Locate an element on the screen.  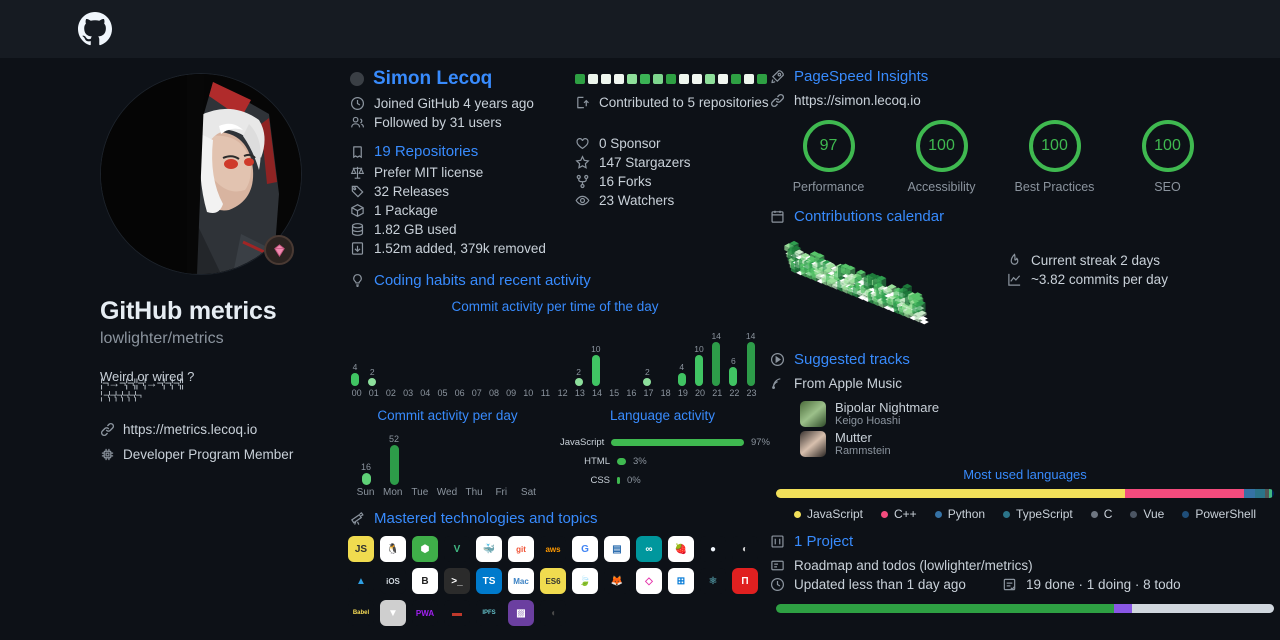
legend-label: C++ is located at coordinates (905, 514).